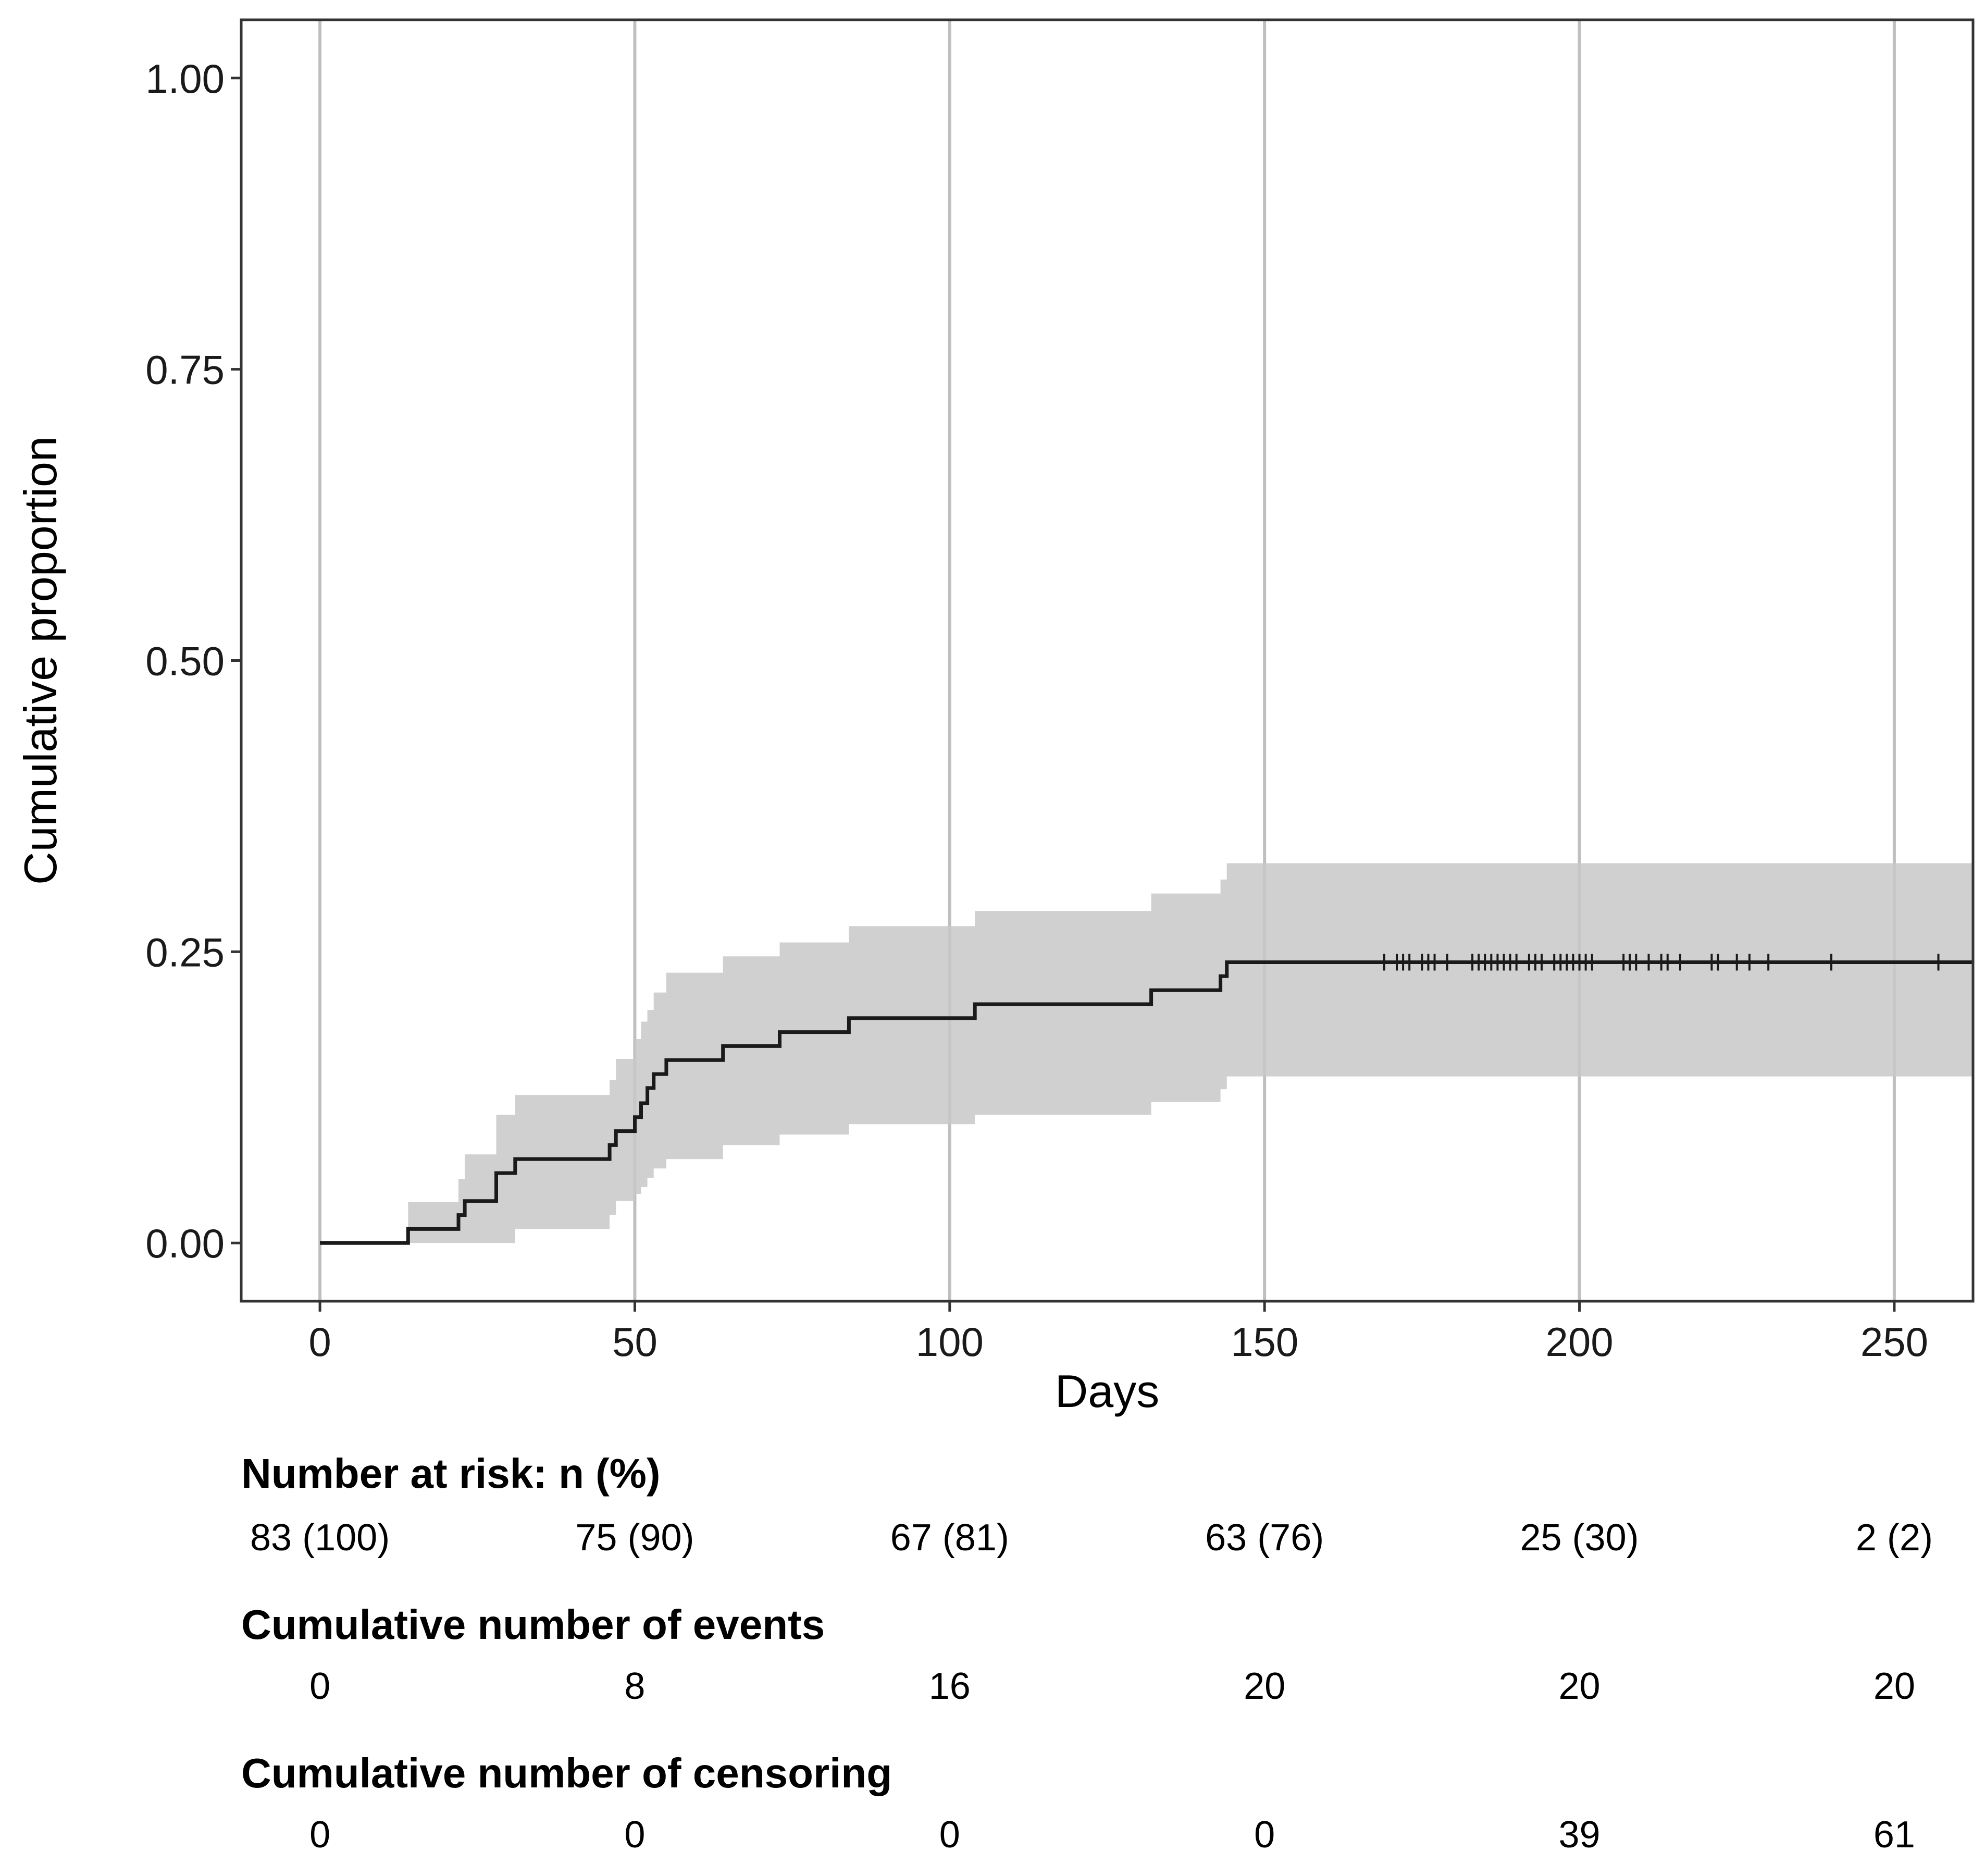 Image resolution: width=1985 pixels, height=1876 pixels. I want to click on x-tick-label: 250, so click(1894, 1342).